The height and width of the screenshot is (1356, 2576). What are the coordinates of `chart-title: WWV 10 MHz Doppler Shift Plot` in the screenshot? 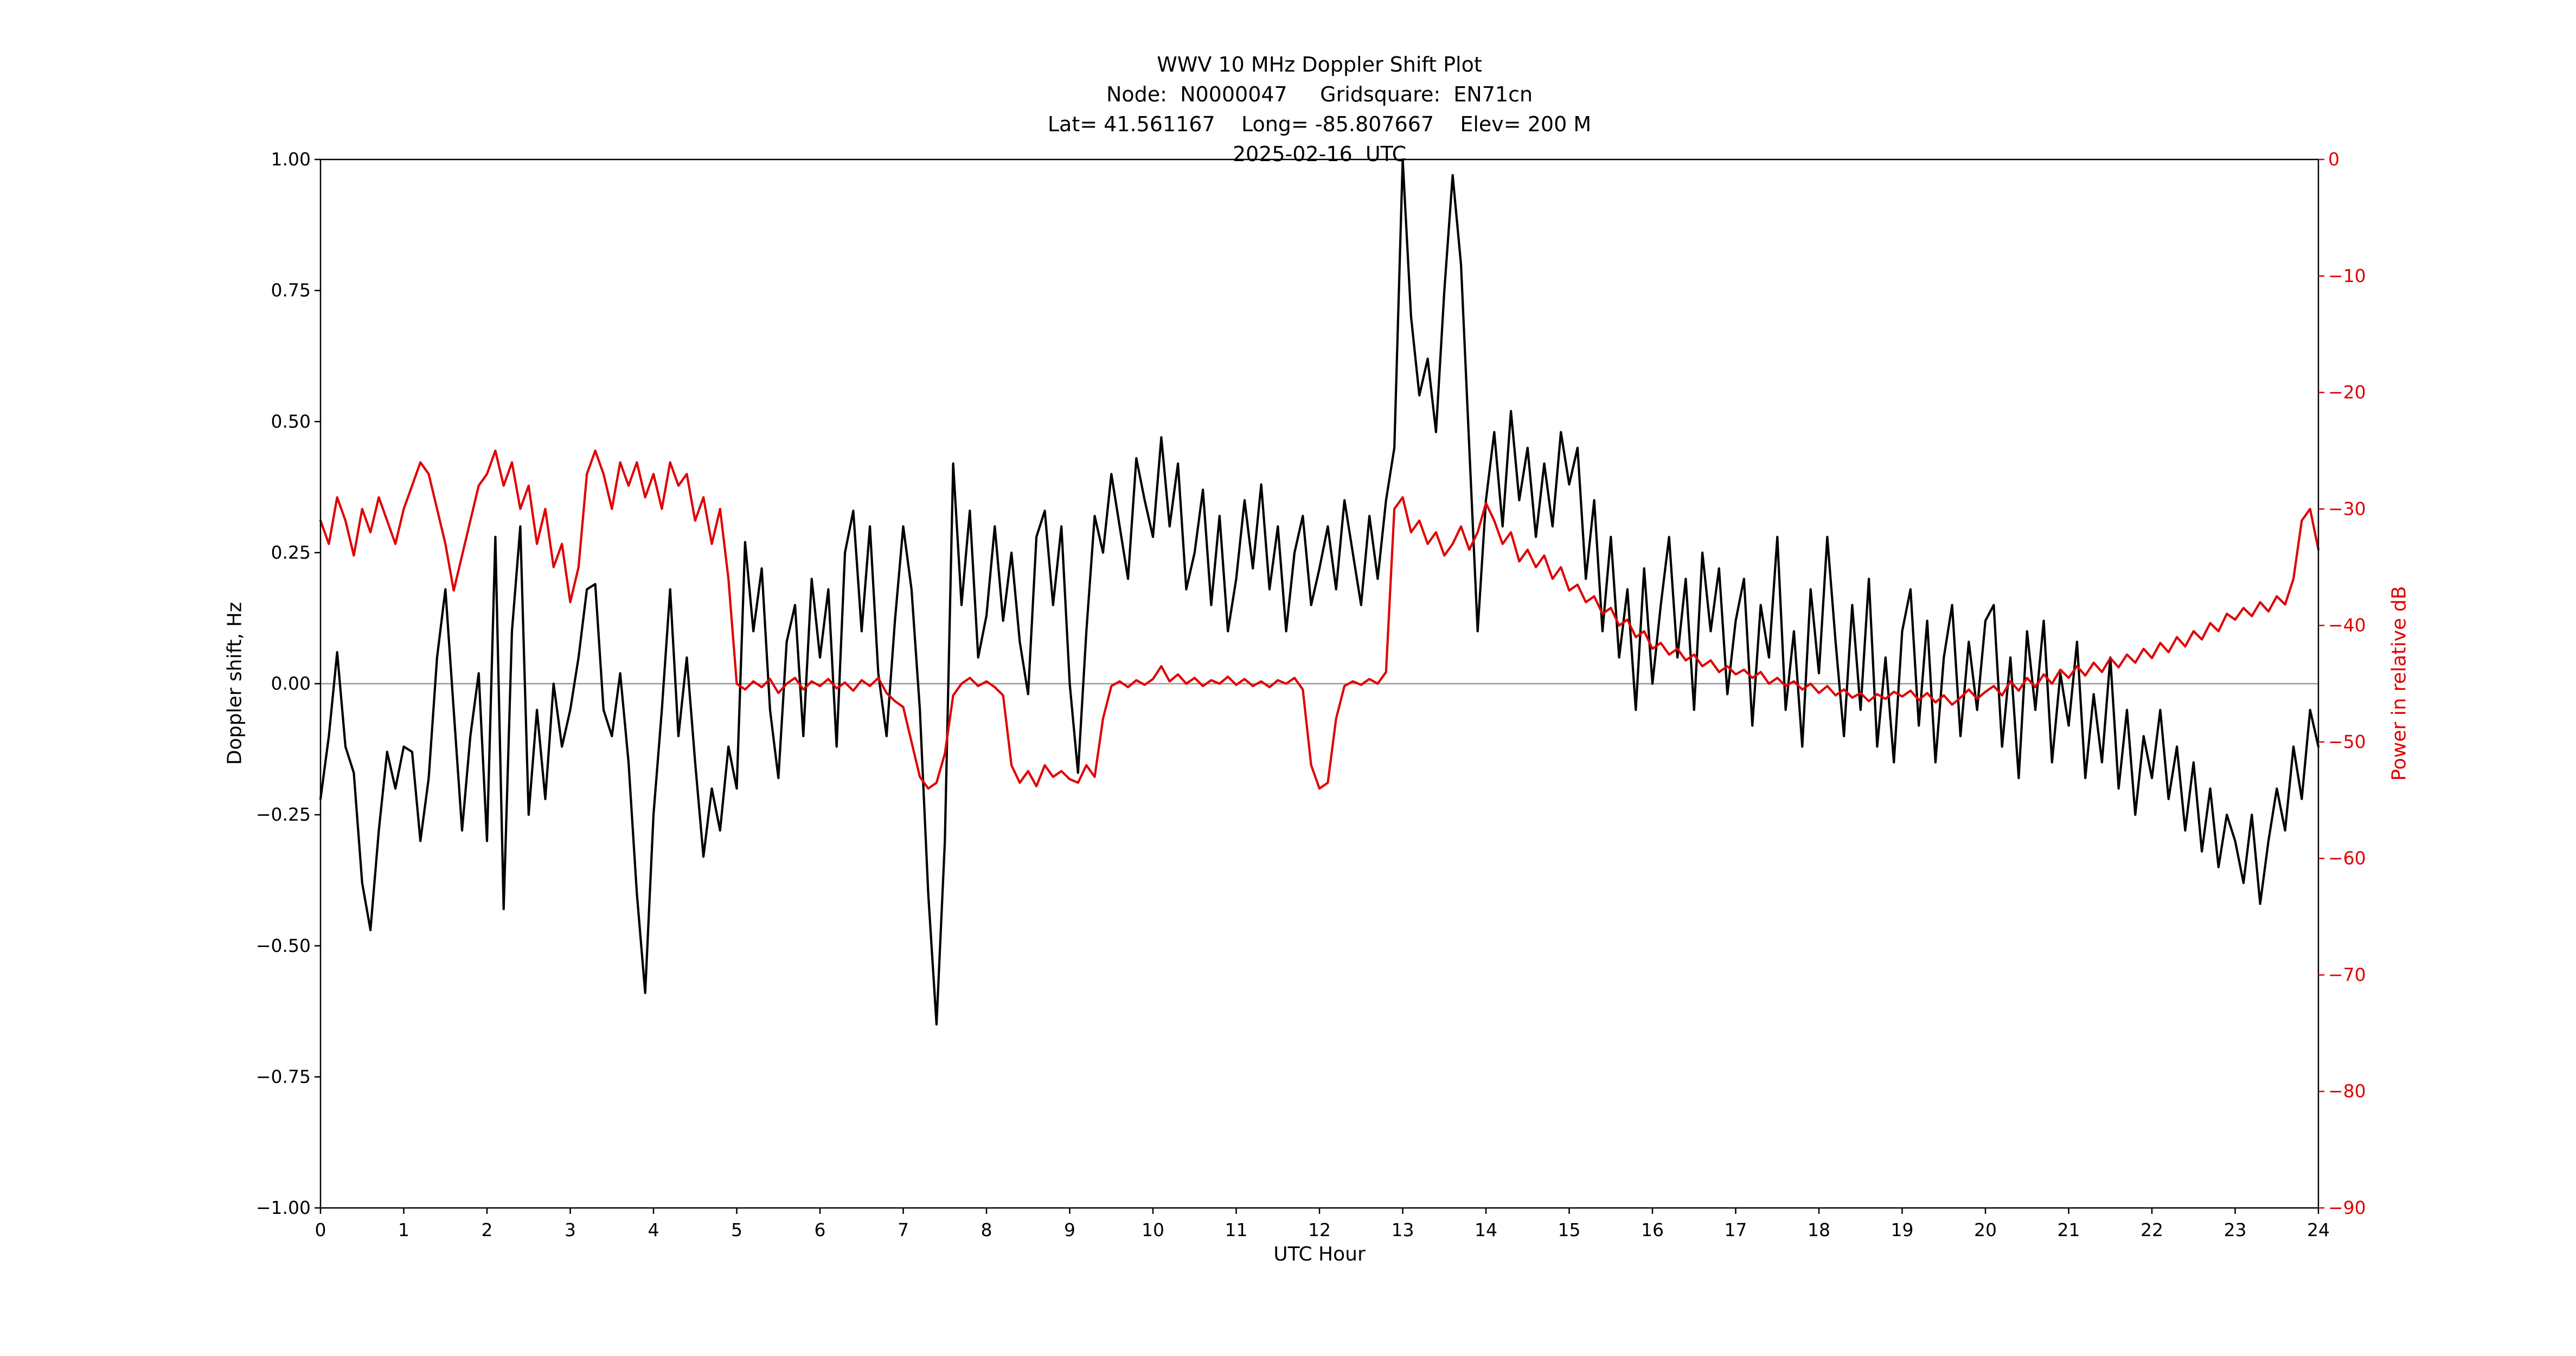 It's located at (1319, 64).